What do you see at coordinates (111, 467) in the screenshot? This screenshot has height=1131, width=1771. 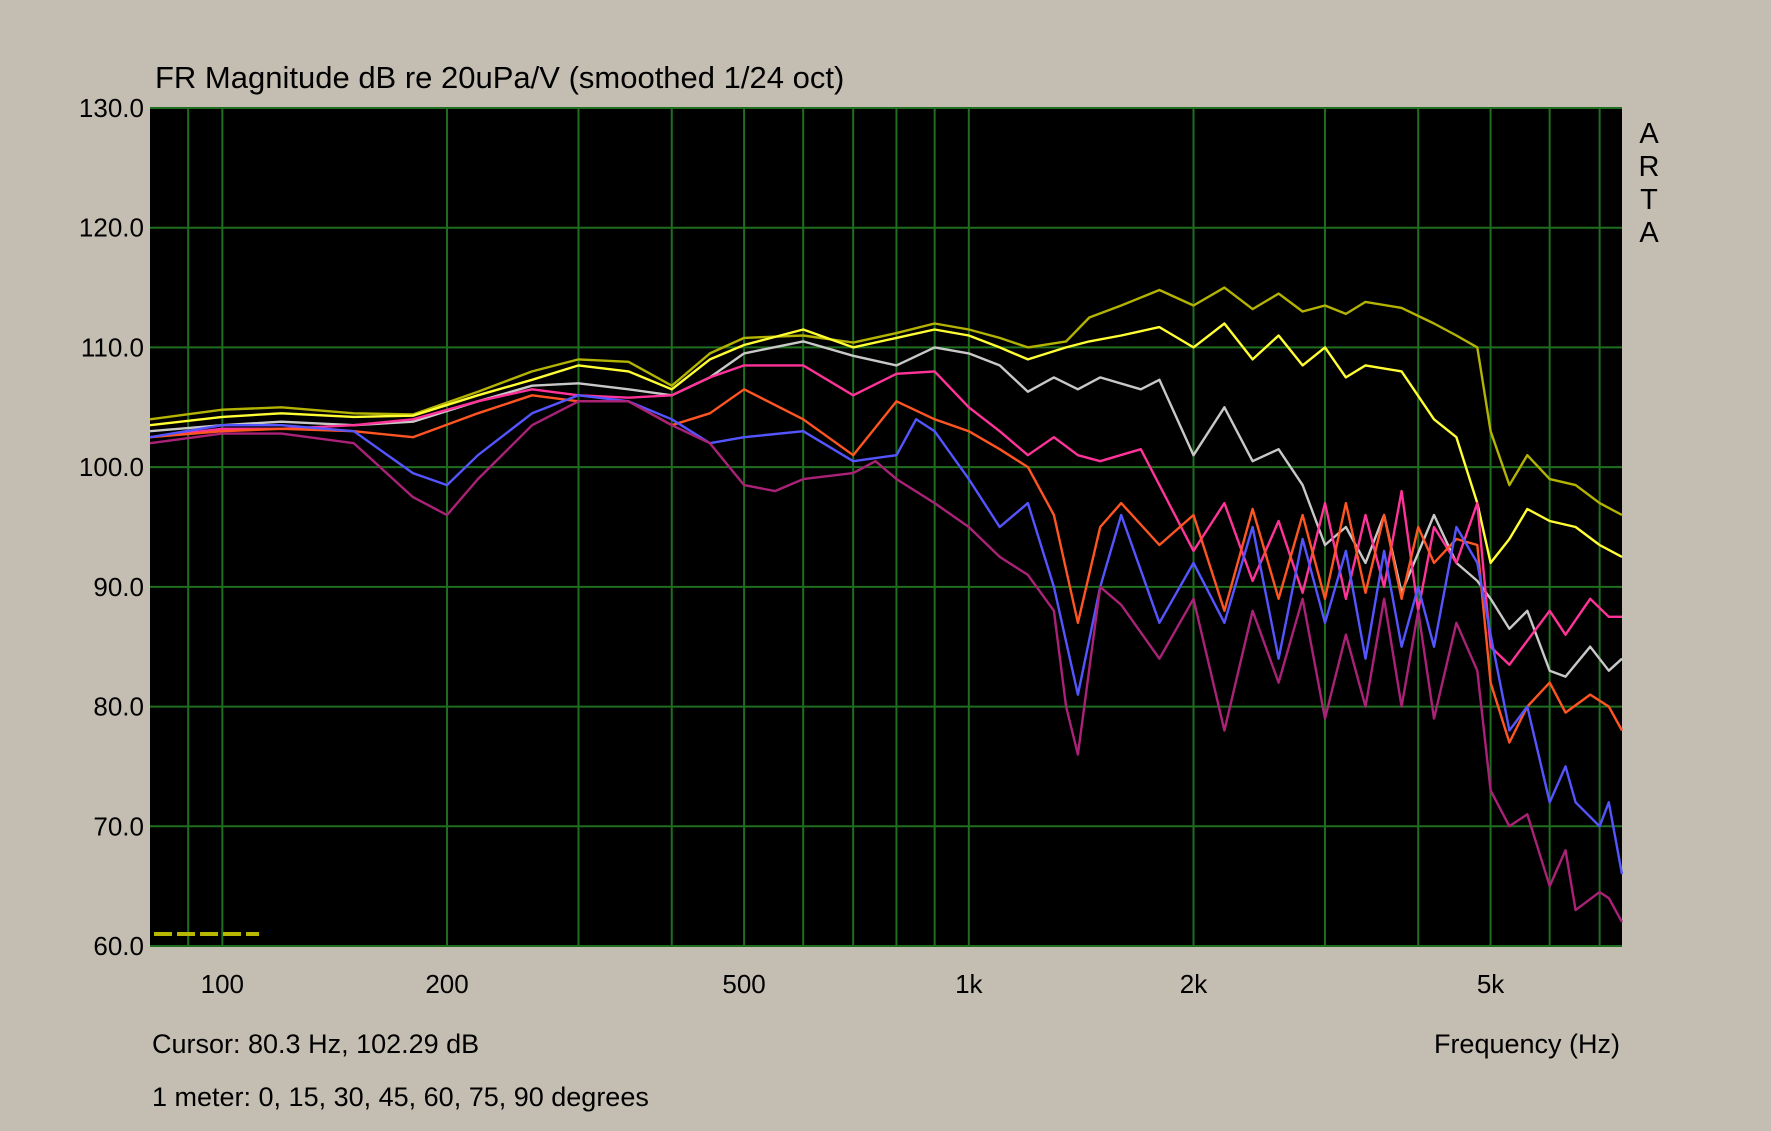 I see `y-tick-label: 100.0` at bounding box center [111, 467].